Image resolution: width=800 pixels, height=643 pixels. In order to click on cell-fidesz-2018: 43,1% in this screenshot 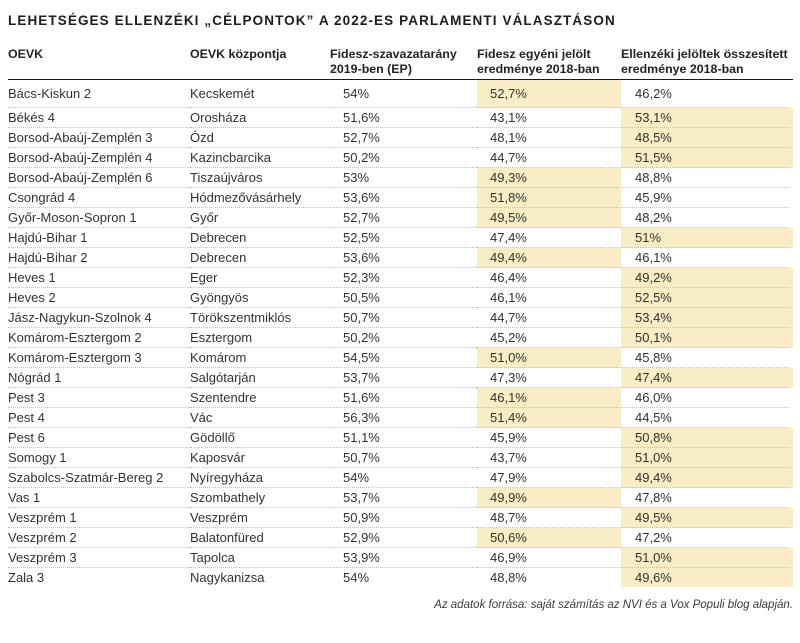, I will do `click(549, 118)`.